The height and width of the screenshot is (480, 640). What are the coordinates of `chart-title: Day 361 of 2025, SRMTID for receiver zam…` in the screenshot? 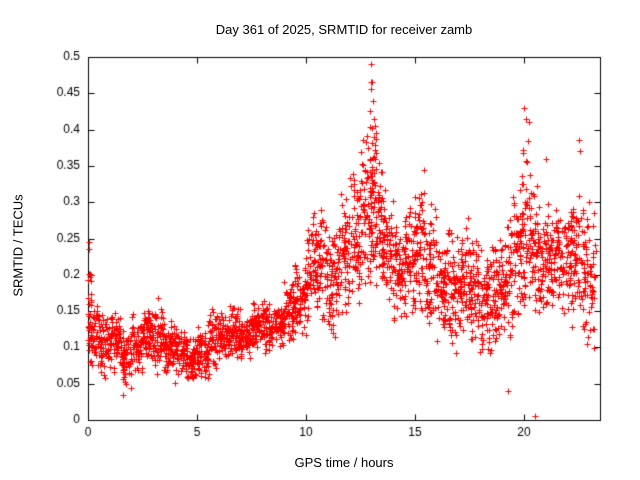 It's located at (344, 29).